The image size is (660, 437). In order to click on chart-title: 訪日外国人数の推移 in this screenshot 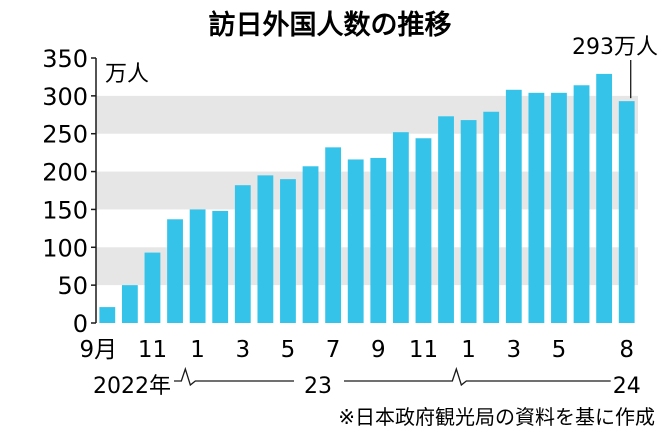, I will do `click(330, 25)`.